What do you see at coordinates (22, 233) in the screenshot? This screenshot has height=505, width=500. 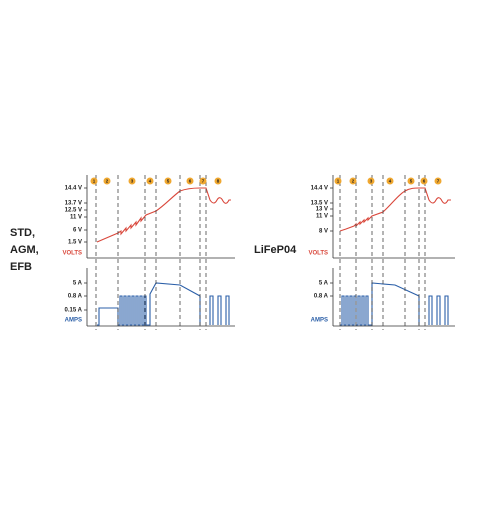 I see `profile-label: STD,` at bounding box center [22, 233].